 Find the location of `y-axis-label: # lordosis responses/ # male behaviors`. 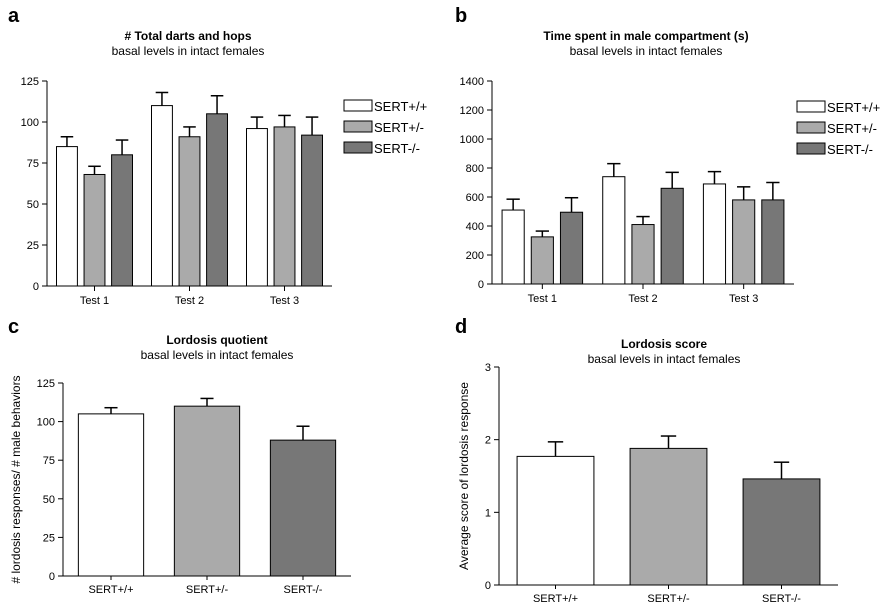

y-axis-label: # lordosis responses/ # male behaviors is located at coordinates (16, 479).